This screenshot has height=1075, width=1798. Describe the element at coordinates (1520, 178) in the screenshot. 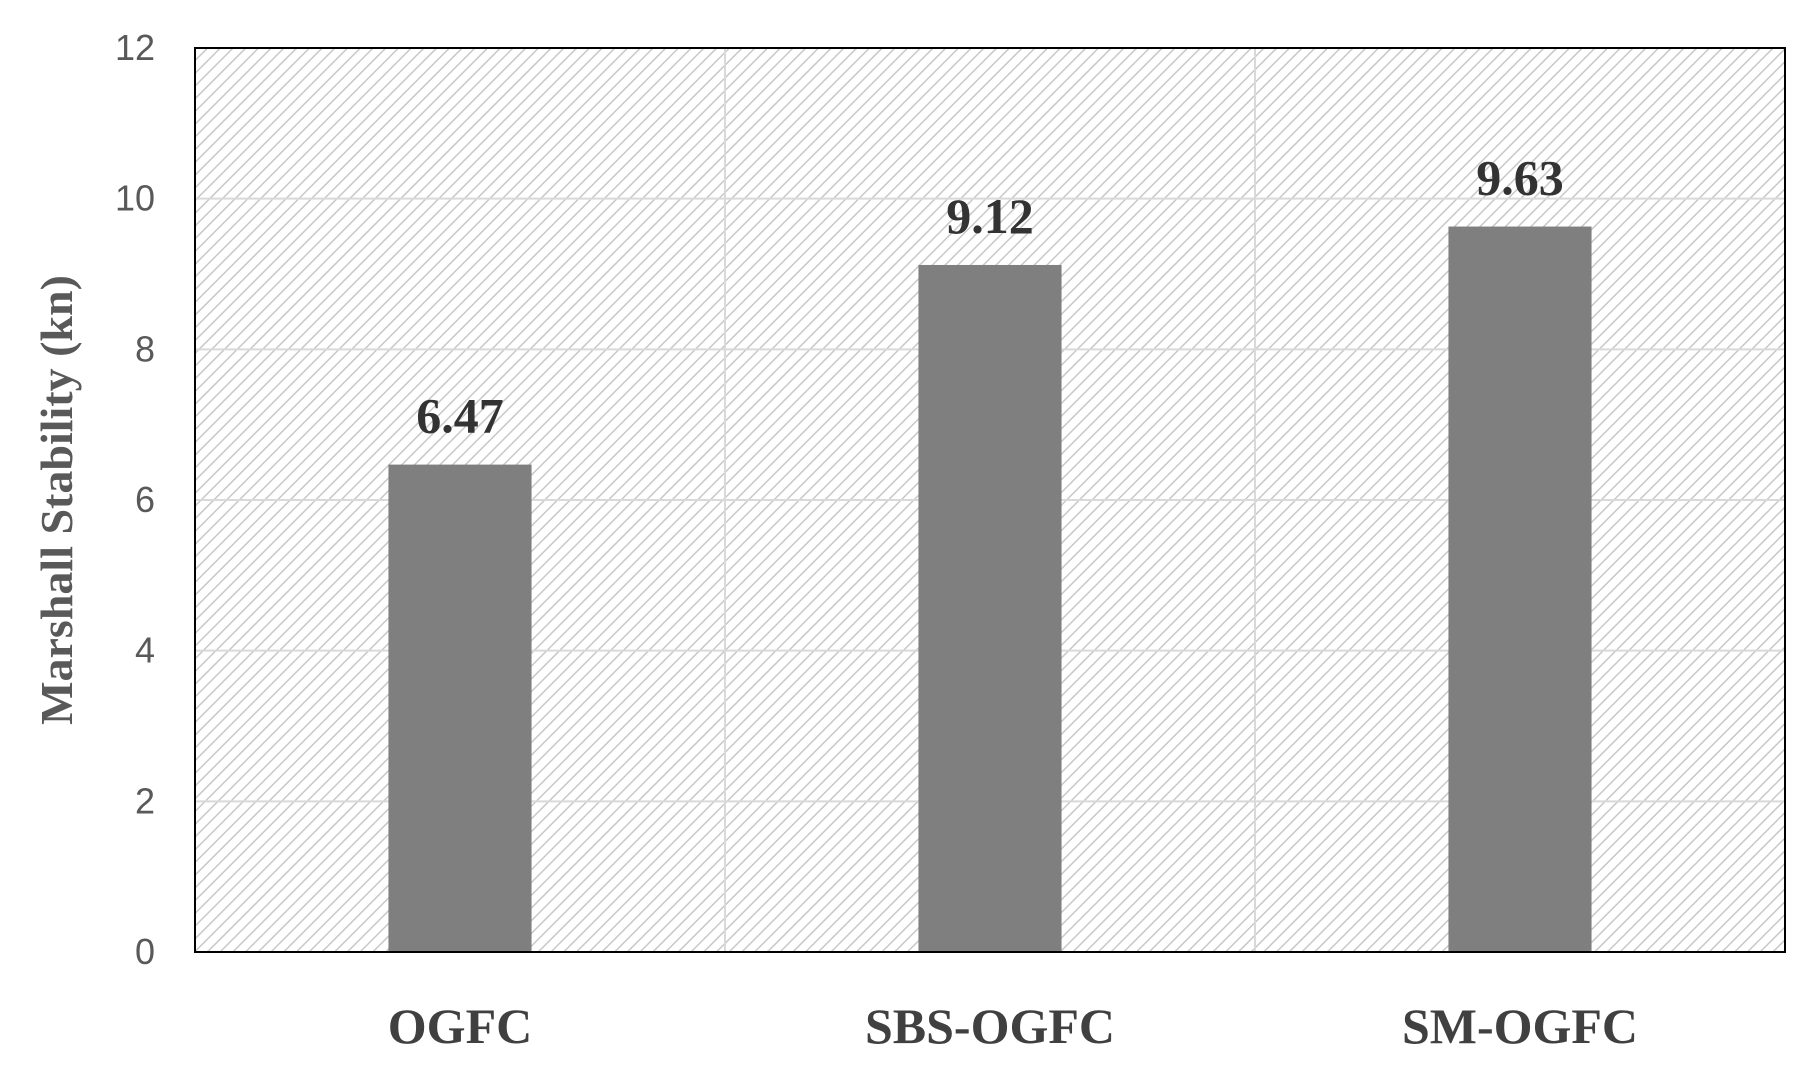

I see `data-label: 9.63` at that location.